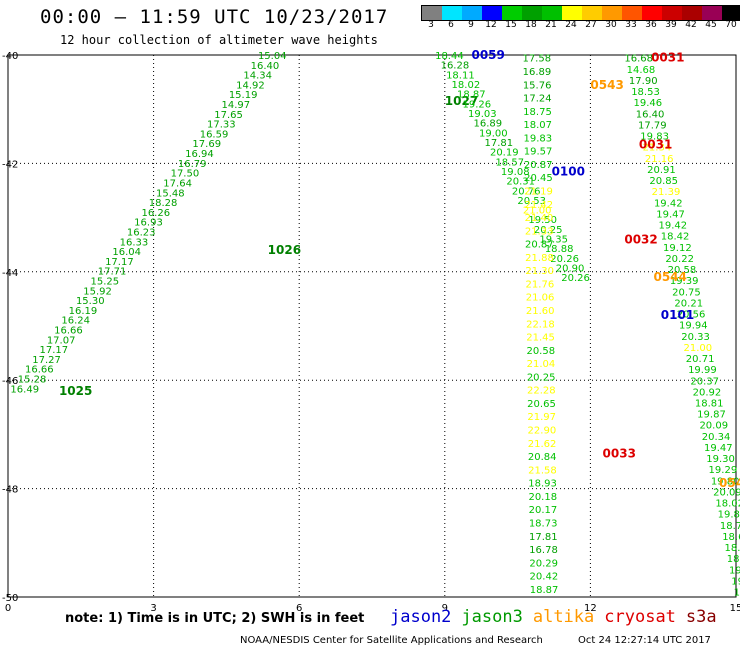  Describe the element at coordinates (214, 134) in the screenshot. I see `wave-height-label: 16.59` at that location.